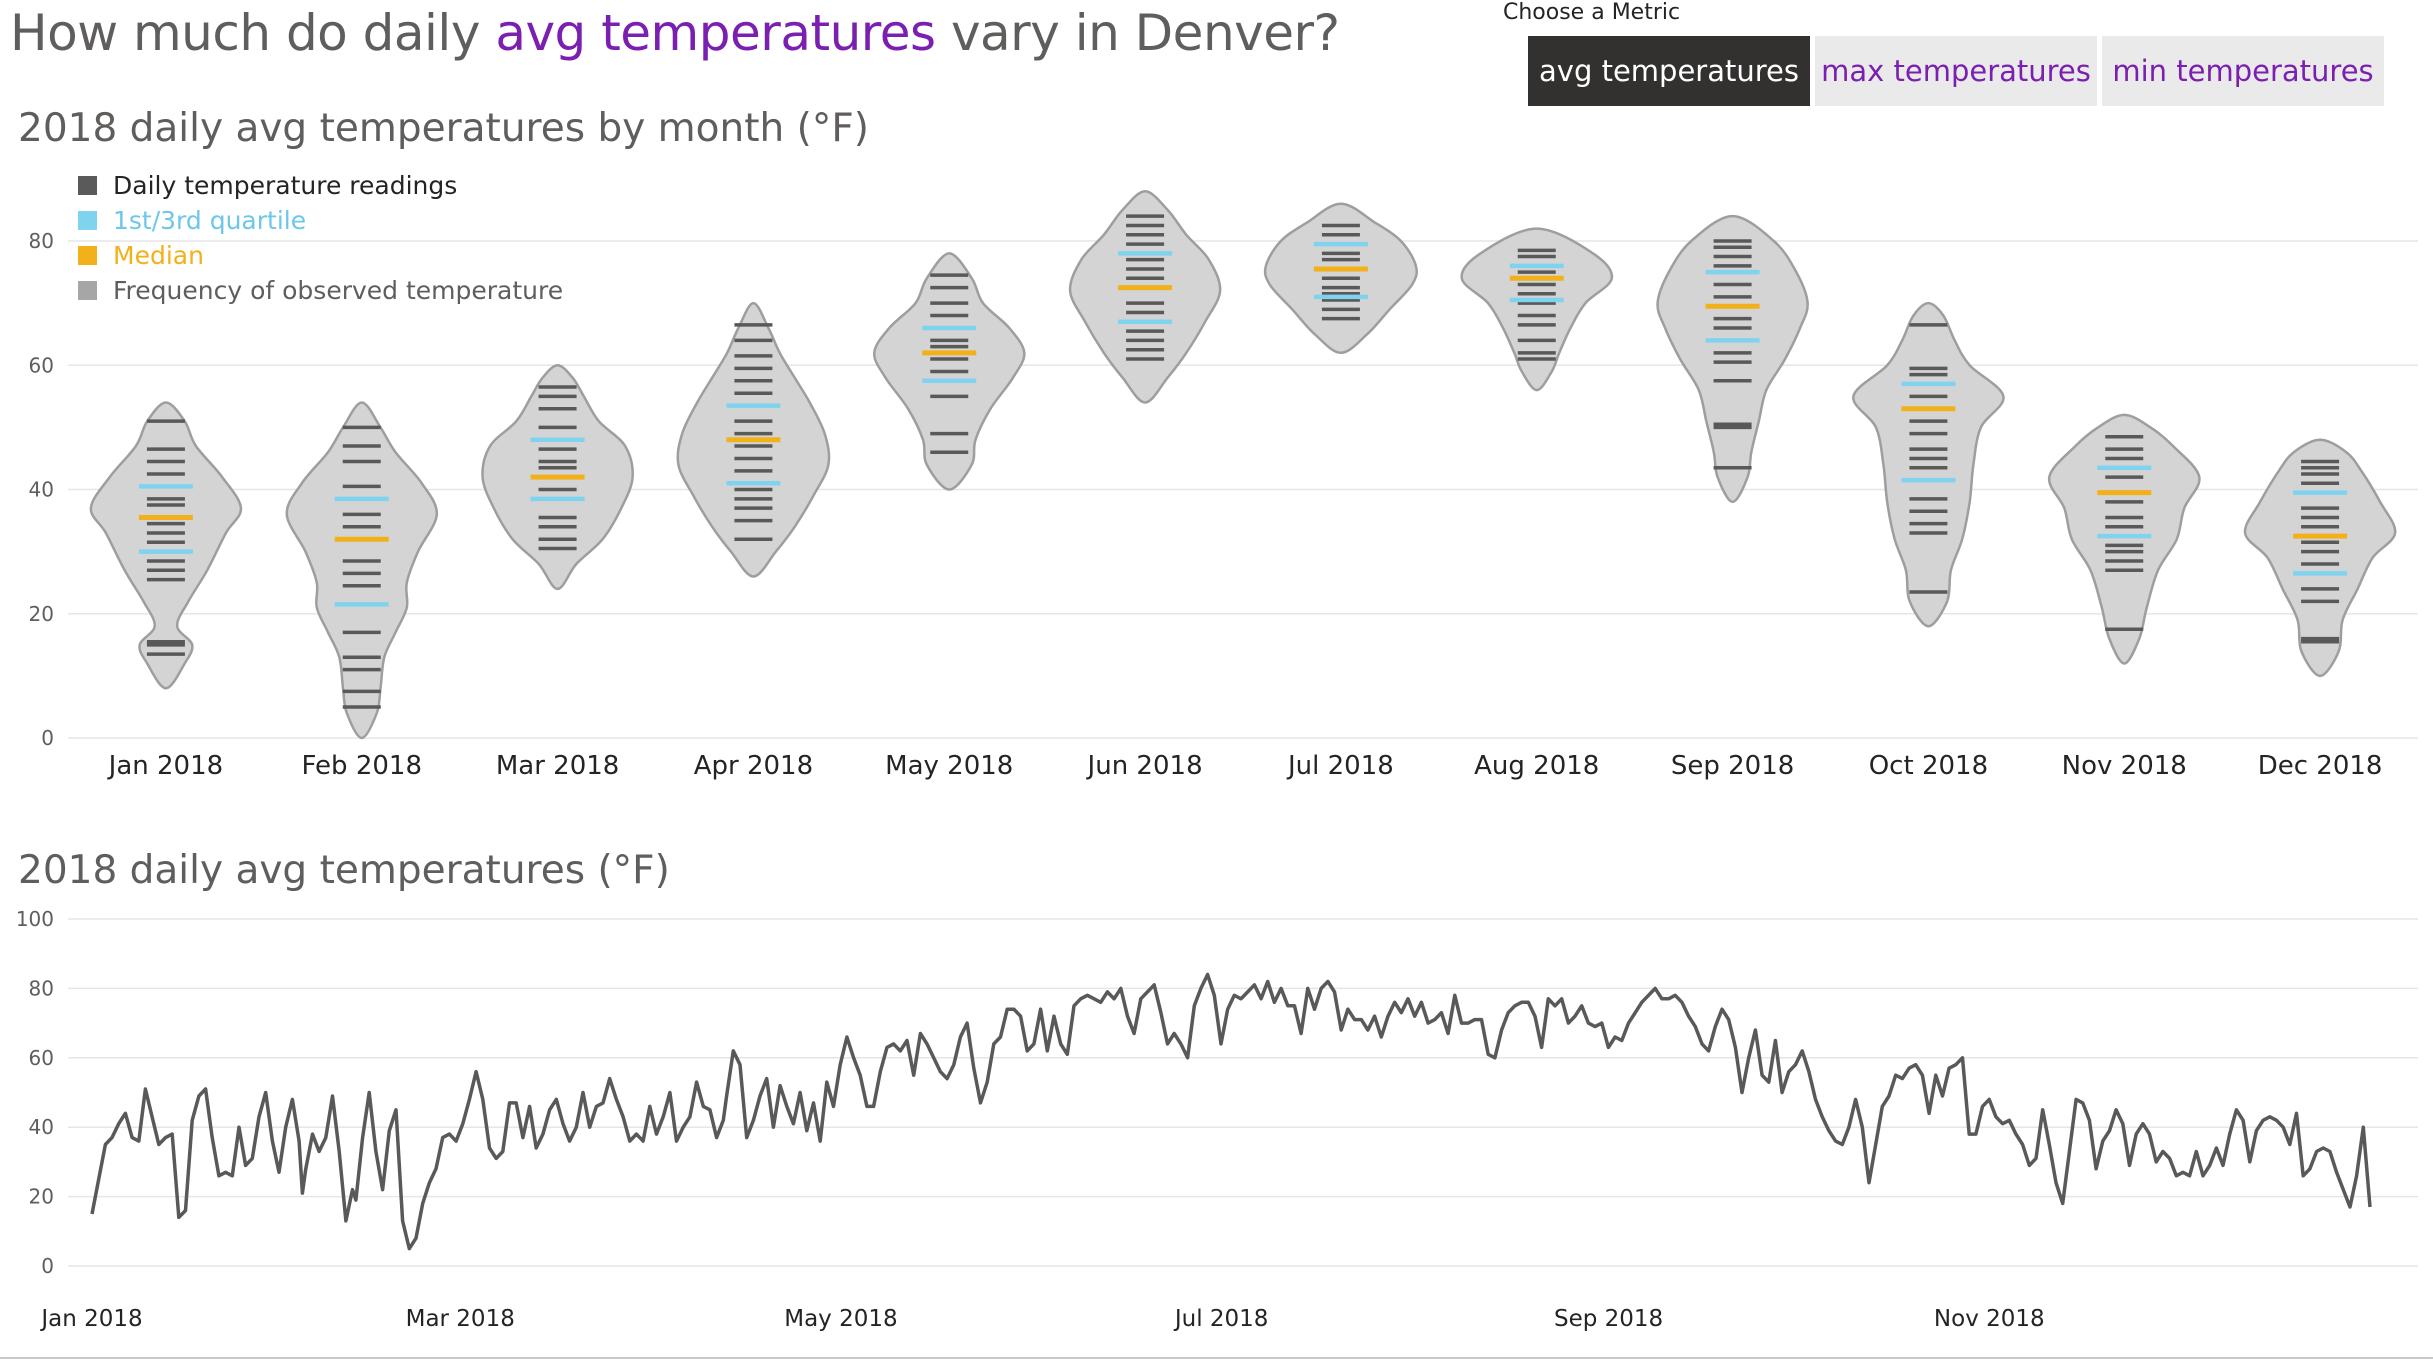 This screenshot has height=1360, width=2433. Describe the element at coordinates (1592, 12) in the screenshot. I see `metric-prompt: Choose a Metric` at that location.